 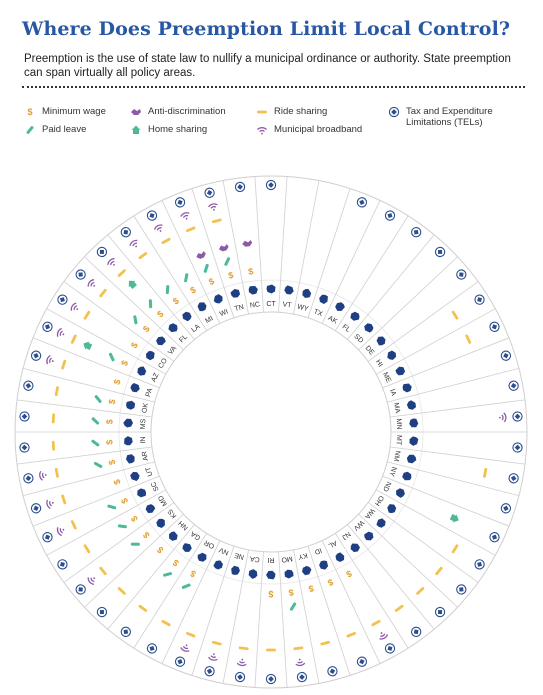 What do you see at coordinates (149, 392) in the screenshot?
I see `state-label: PA` at bounding box center [149, 392].